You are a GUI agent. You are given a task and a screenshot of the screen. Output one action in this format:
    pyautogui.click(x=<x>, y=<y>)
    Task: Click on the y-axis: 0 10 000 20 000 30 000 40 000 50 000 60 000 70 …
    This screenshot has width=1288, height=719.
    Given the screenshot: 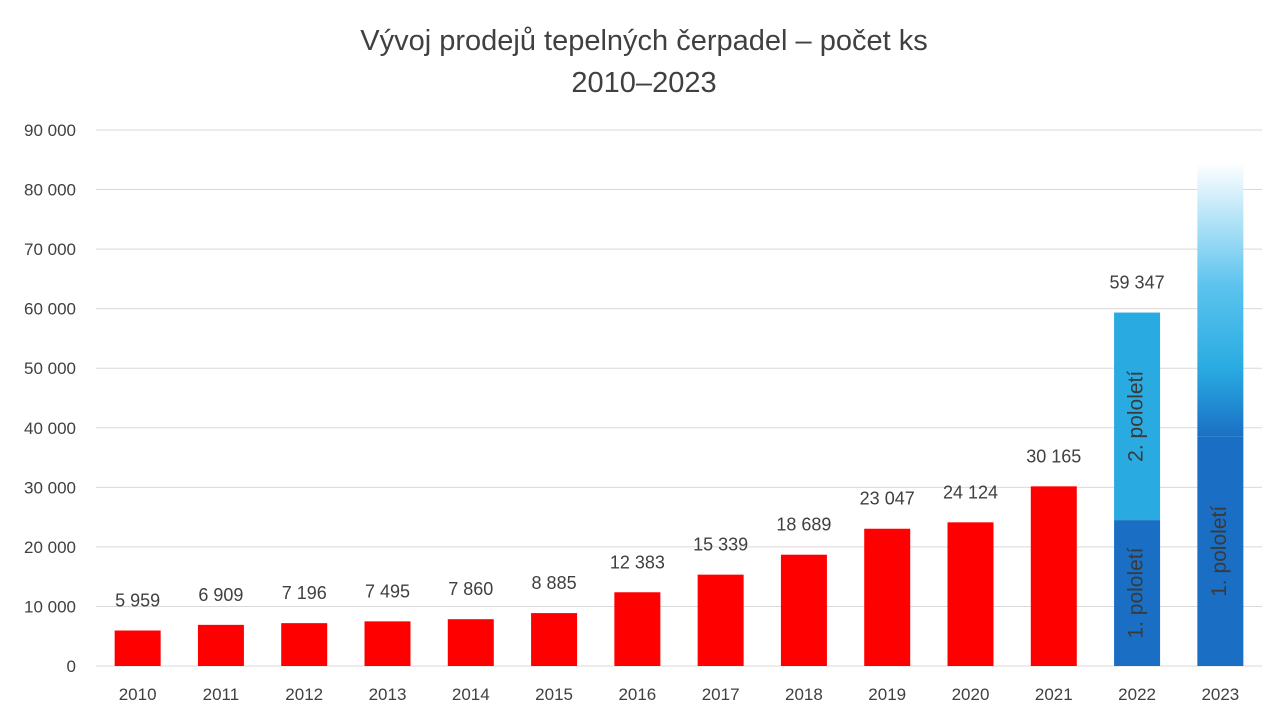 What is the action you would take?
    pyautogui.click(x=50, y=398)
    